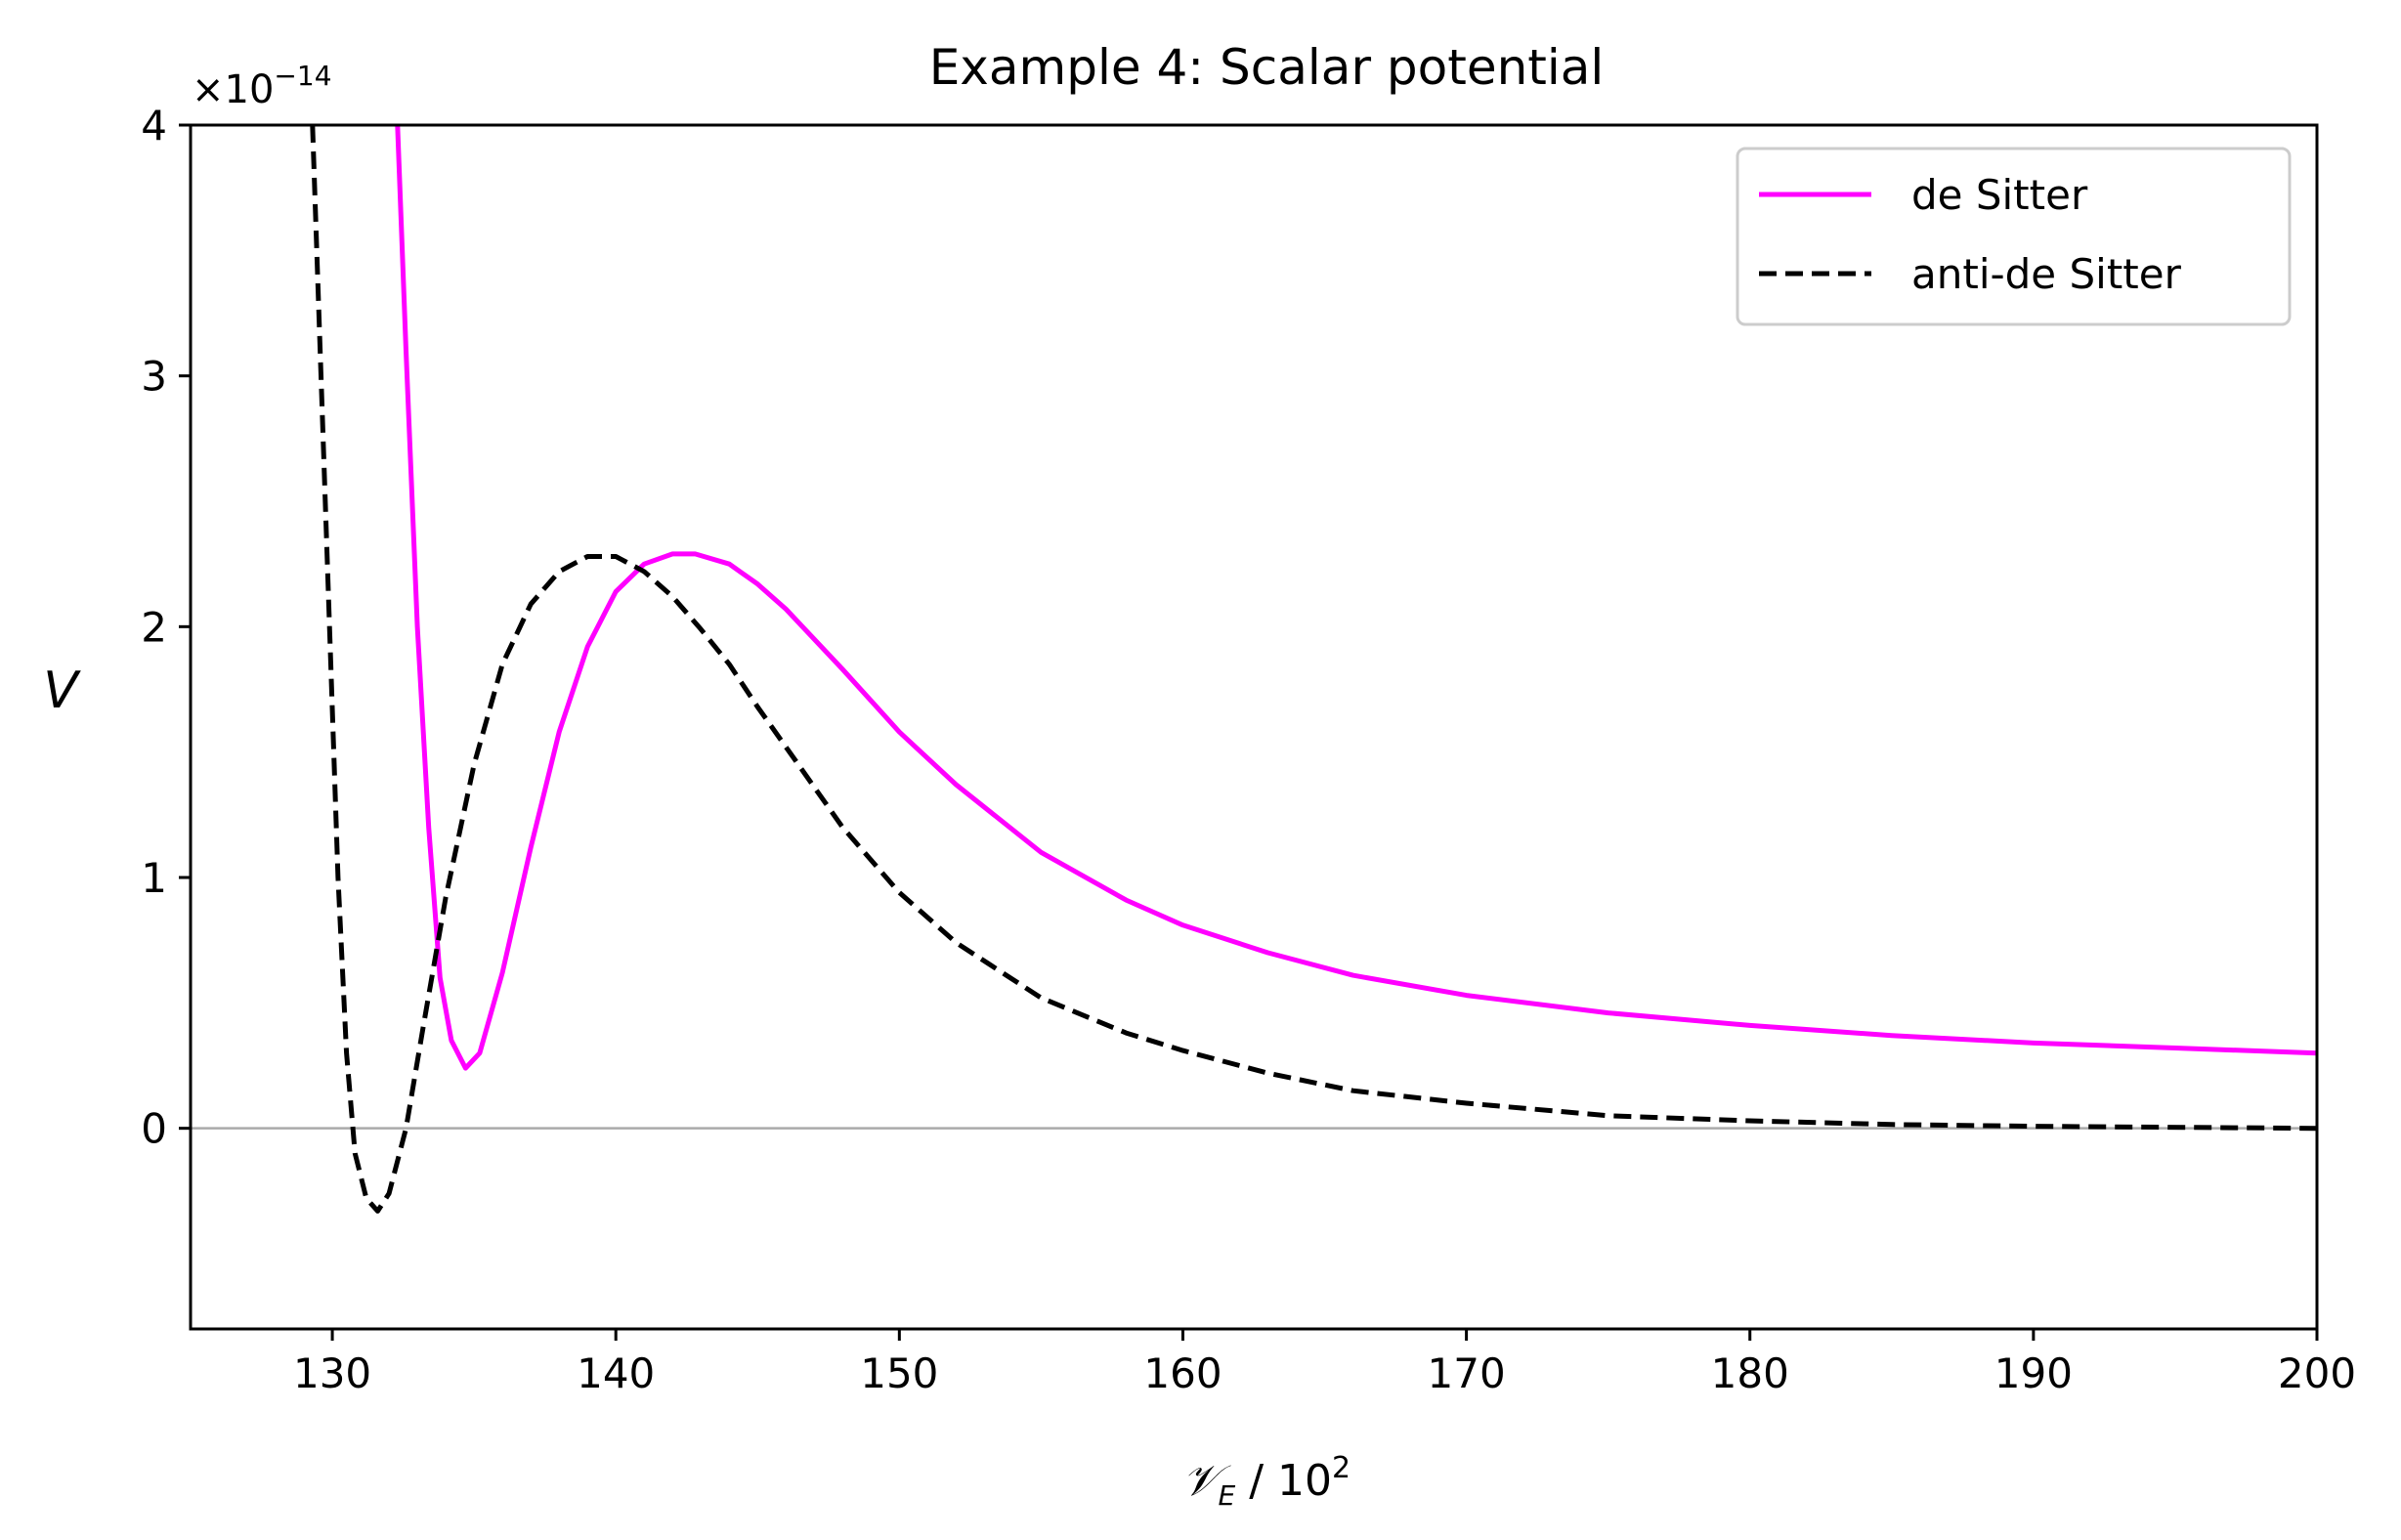 This screenshot has width=2401, height=1540. Describe the element at coordinates (2046, 274) in the screenshot. I see `legend-label-anti-de-sitter: anti-de Sitter` at that location.